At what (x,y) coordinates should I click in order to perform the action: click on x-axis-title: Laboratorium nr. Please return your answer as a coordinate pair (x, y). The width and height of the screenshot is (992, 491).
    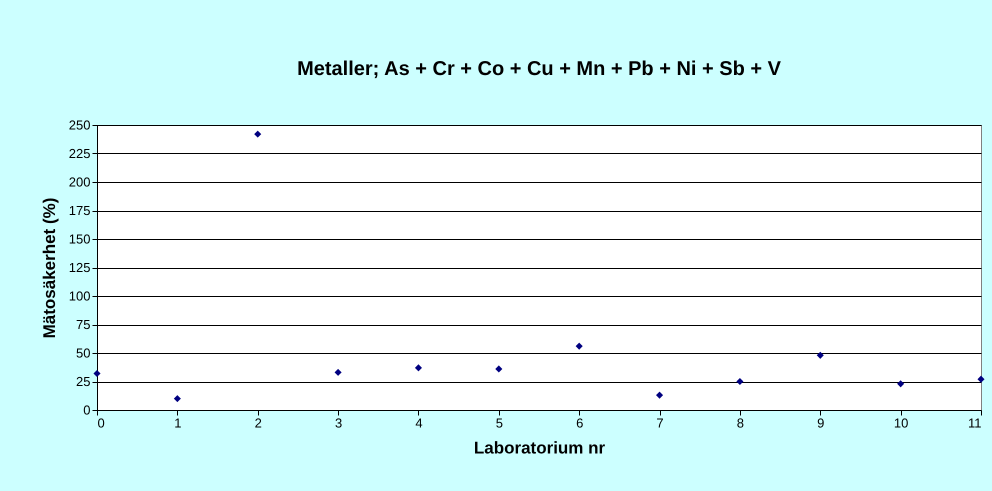
    Looking at the image, I should click on (540, 448).